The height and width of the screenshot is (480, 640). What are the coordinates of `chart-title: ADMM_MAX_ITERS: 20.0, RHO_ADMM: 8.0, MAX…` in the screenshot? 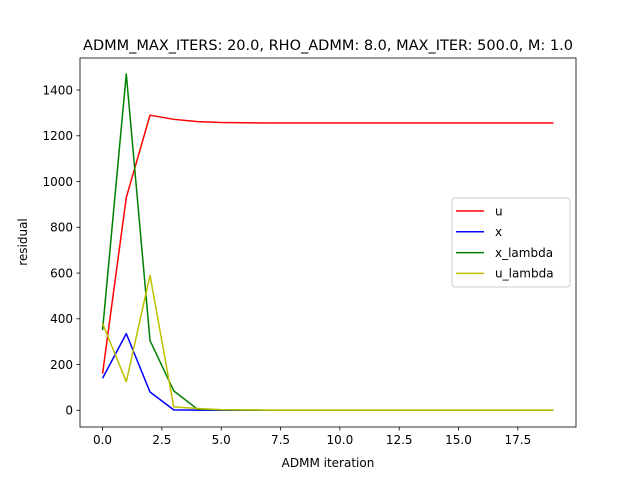 It's located at (328, 46).